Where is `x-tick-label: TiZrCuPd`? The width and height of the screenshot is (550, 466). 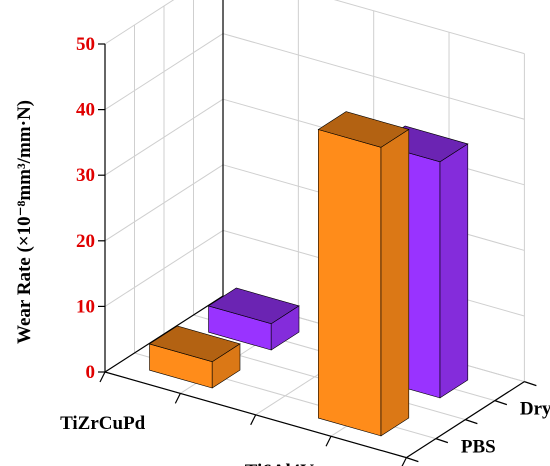 x-tick-label: TiZrCuPd is located at coordinates (103, 423).